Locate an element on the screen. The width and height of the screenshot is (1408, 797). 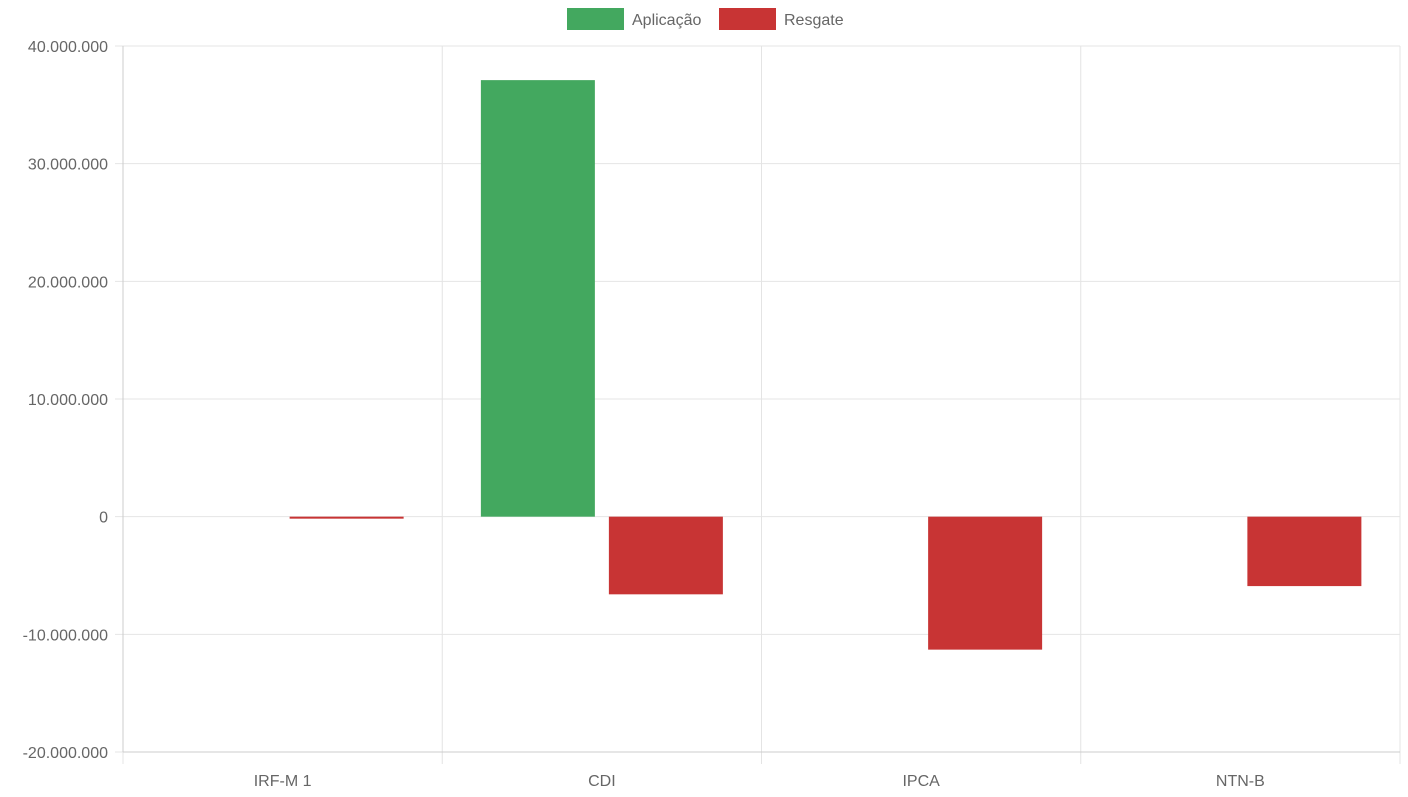
x-tick-label: IPCA is located at coordinates (921, 781).